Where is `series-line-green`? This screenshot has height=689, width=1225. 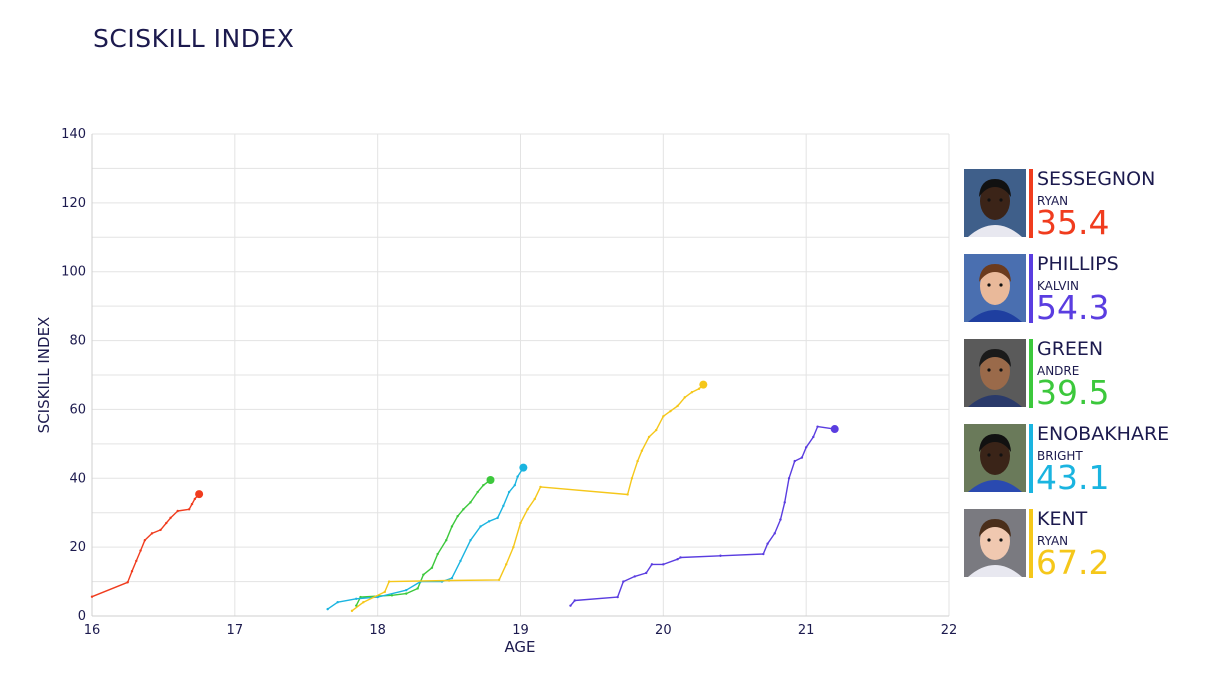 series-line-green is located at coordinates (423, 543).